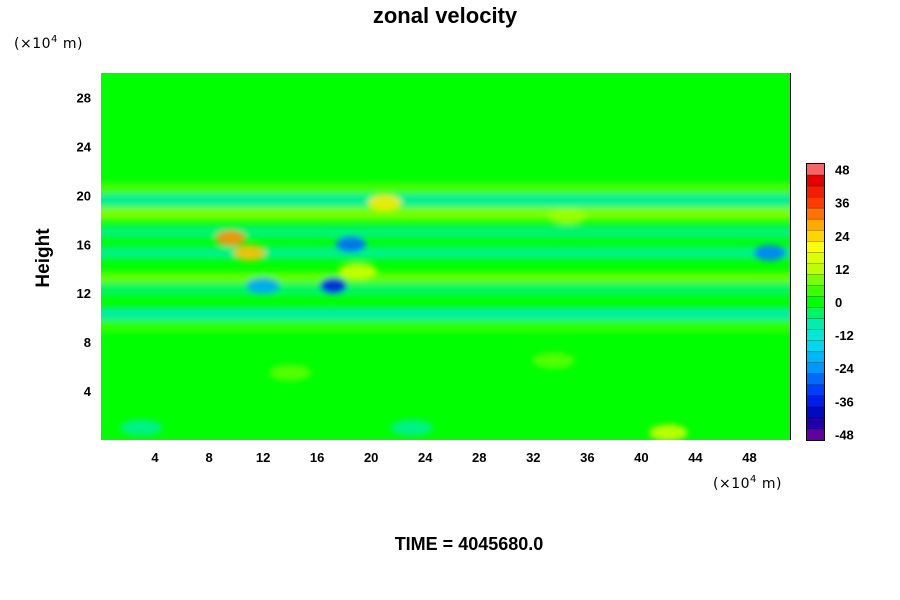 This screenshot has width=900, height=600. Describe the element at coordinates (43, 258) in the screenshot. I see `y-axis-label: Height` at that location.